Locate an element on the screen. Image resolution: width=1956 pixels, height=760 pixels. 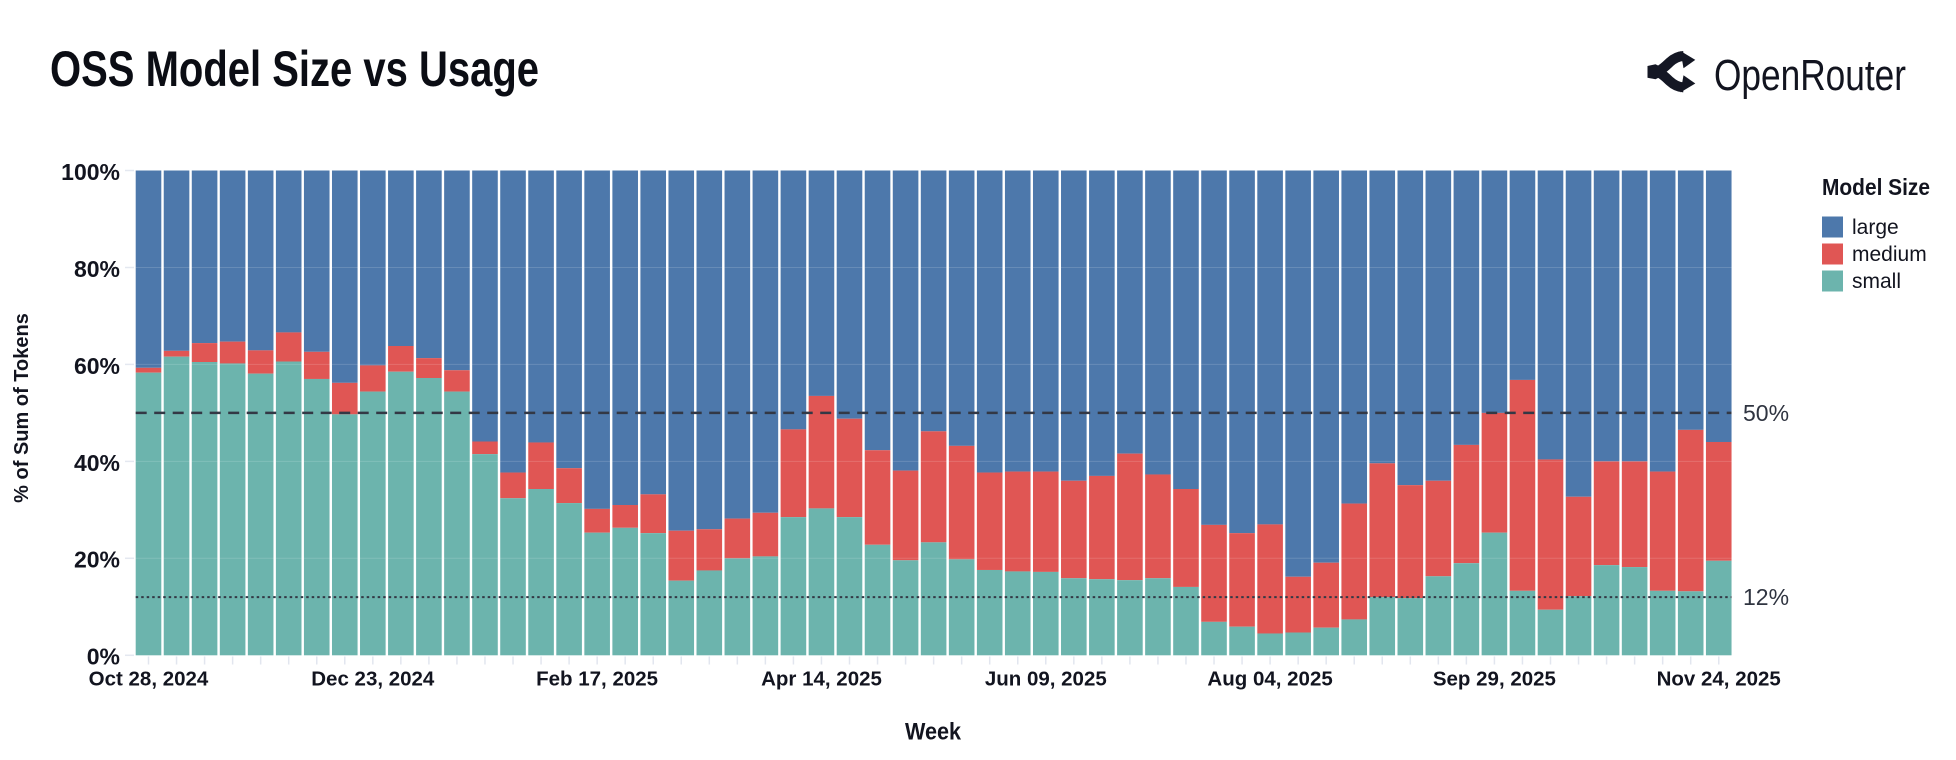
svg-text: medium is located at coordinates (1889, 254).